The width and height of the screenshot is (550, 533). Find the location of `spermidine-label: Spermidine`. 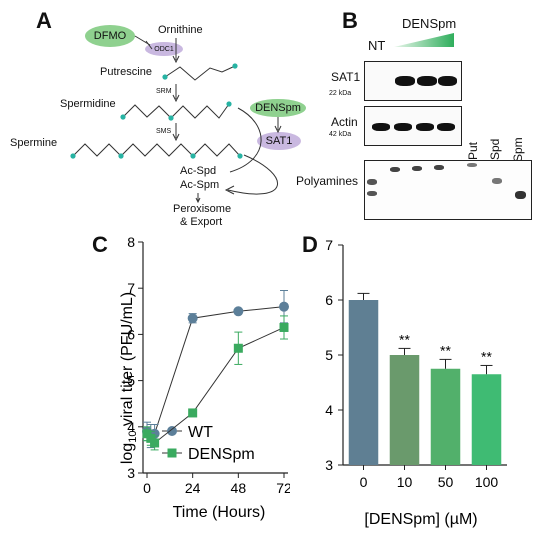

spermidine-label: Spermidine is located at coordinates (88, 104).